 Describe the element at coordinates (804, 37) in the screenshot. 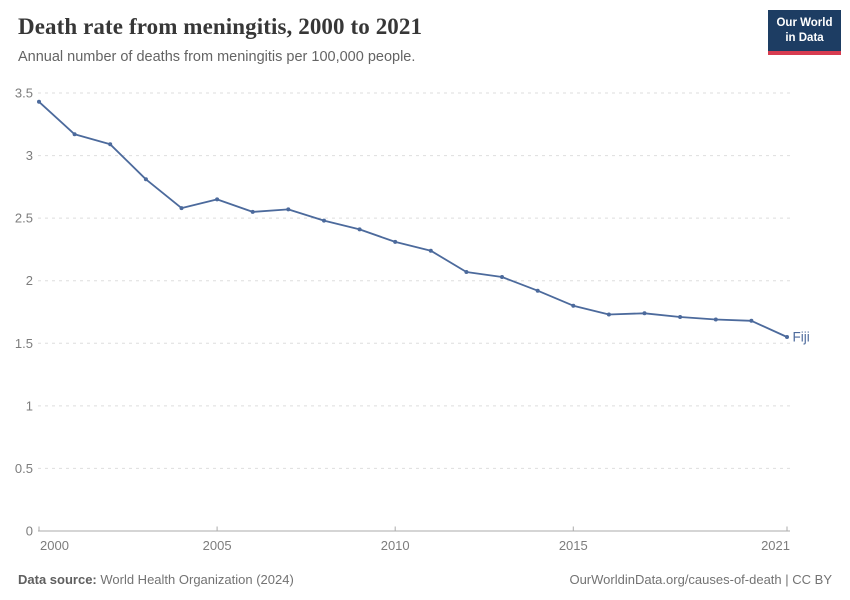

I see `owid-logo-line2: in Data` at that location.